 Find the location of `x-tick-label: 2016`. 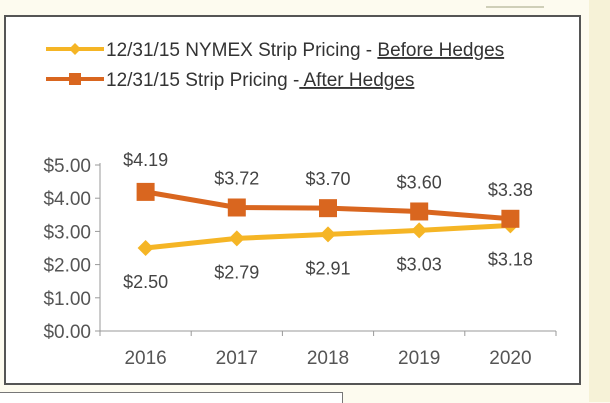

x-tick-label: 2016 is located at coordinates (145, 358).